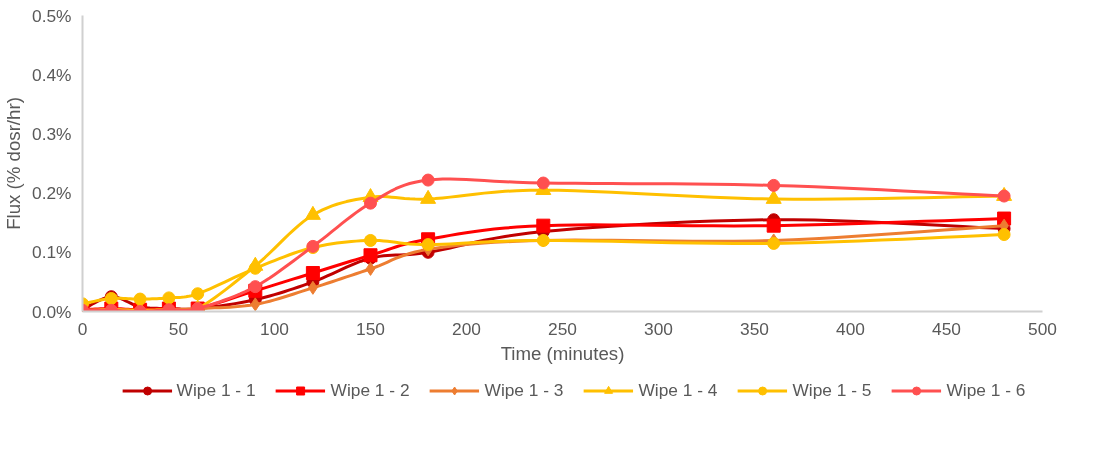  Describe the element at coordinates (466, 328) in the screenshot. I see `x-tick-label: 200` at that location.